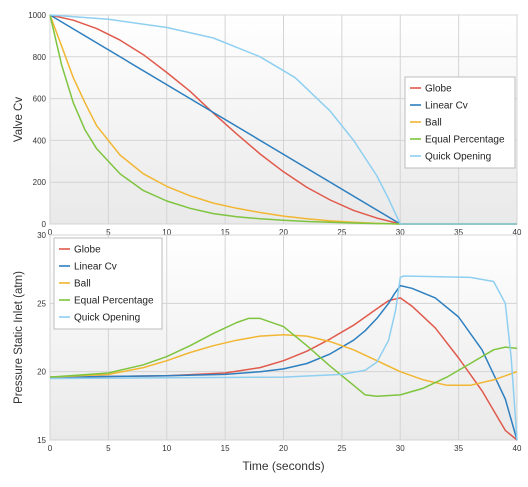 The height and width of the screenshot is (487, 528). Describe the element at coordinates (283, 466) in the screenshot. I see `x-axis-label: Time (seconds)` at that location.